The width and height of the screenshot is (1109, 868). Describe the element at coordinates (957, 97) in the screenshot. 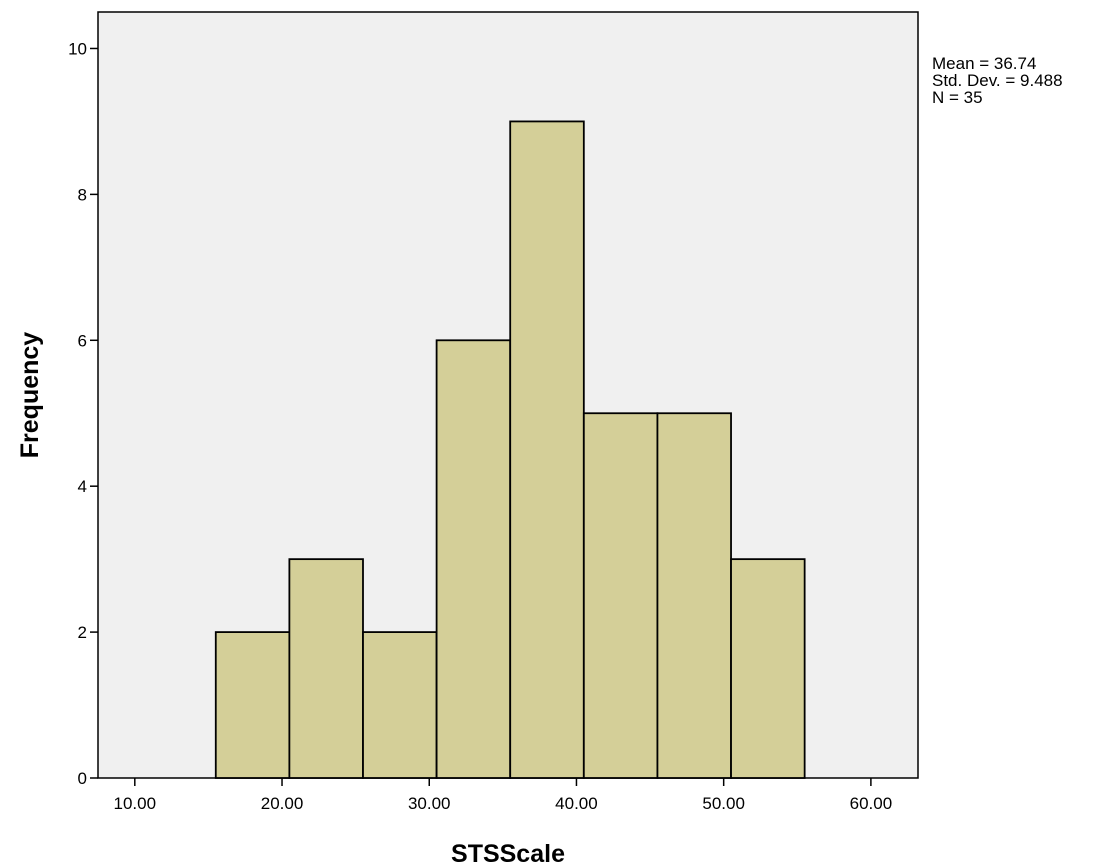

I see `n-stat: N = 35` at that location.